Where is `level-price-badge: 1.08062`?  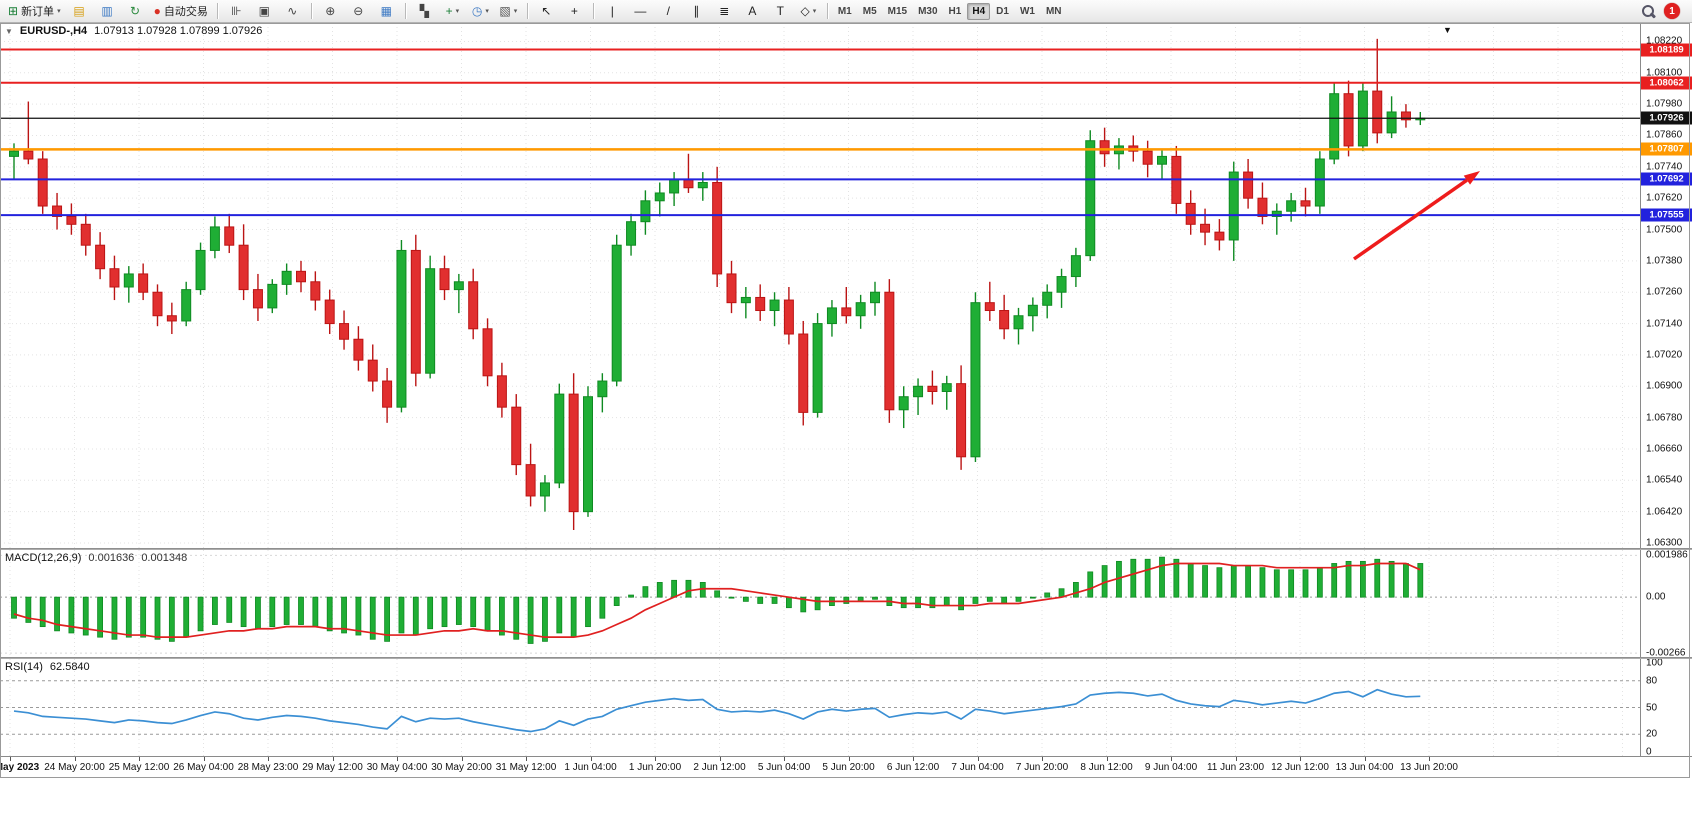 level-price-badge: 1.08062 is located at coordinates (1666, 83).